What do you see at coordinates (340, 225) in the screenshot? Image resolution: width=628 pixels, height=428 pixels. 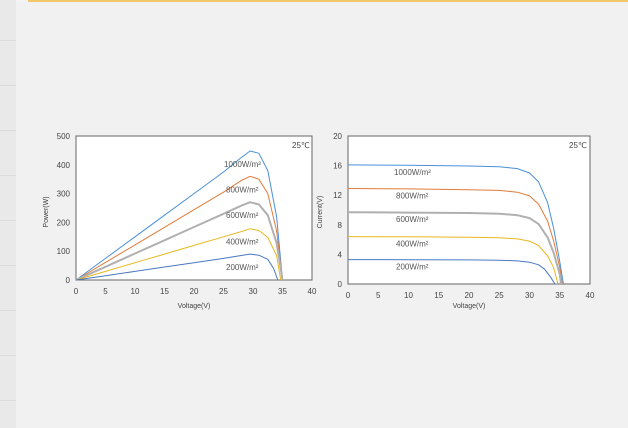 I see `current-y-tick-label: 8` at bounding box center [340, 225].